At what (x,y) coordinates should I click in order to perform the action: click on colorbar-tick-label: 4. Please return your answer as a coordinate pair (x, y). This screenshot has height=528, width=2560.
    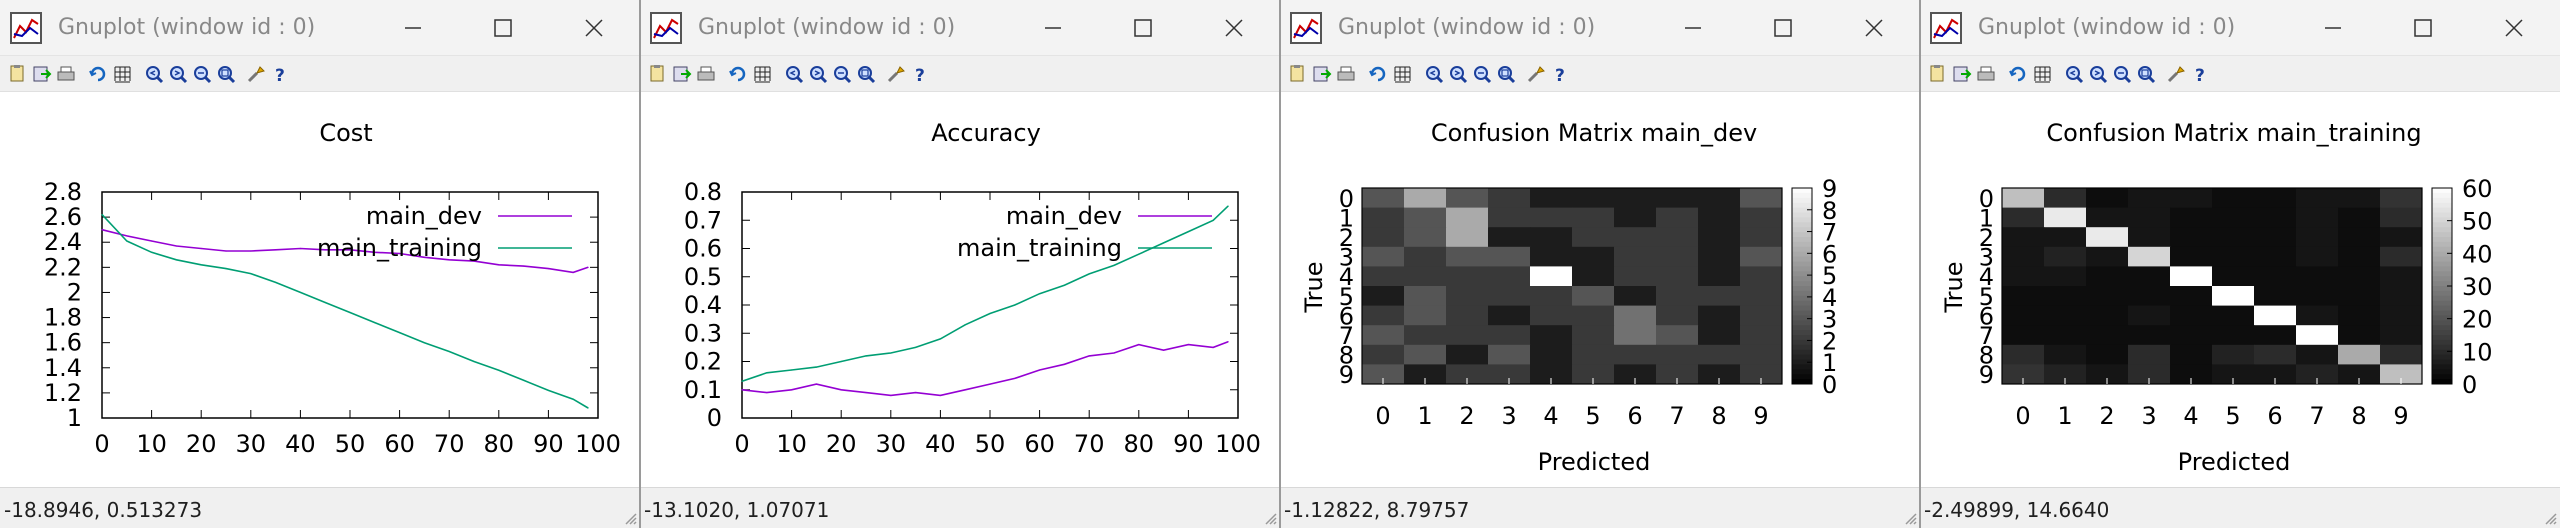
    Looking at the image, I should click on (1829, 298).